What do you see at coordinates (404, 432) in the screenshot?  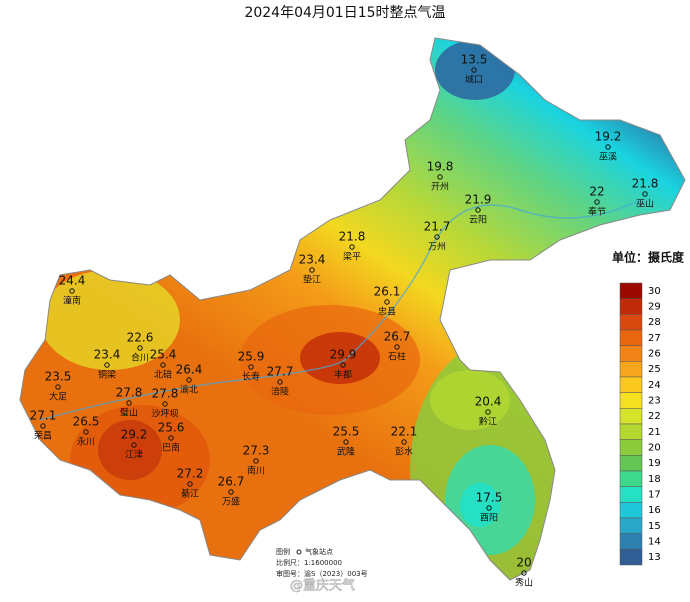 I see `station-temperature: 22.1` at bounding box center [404, 432].